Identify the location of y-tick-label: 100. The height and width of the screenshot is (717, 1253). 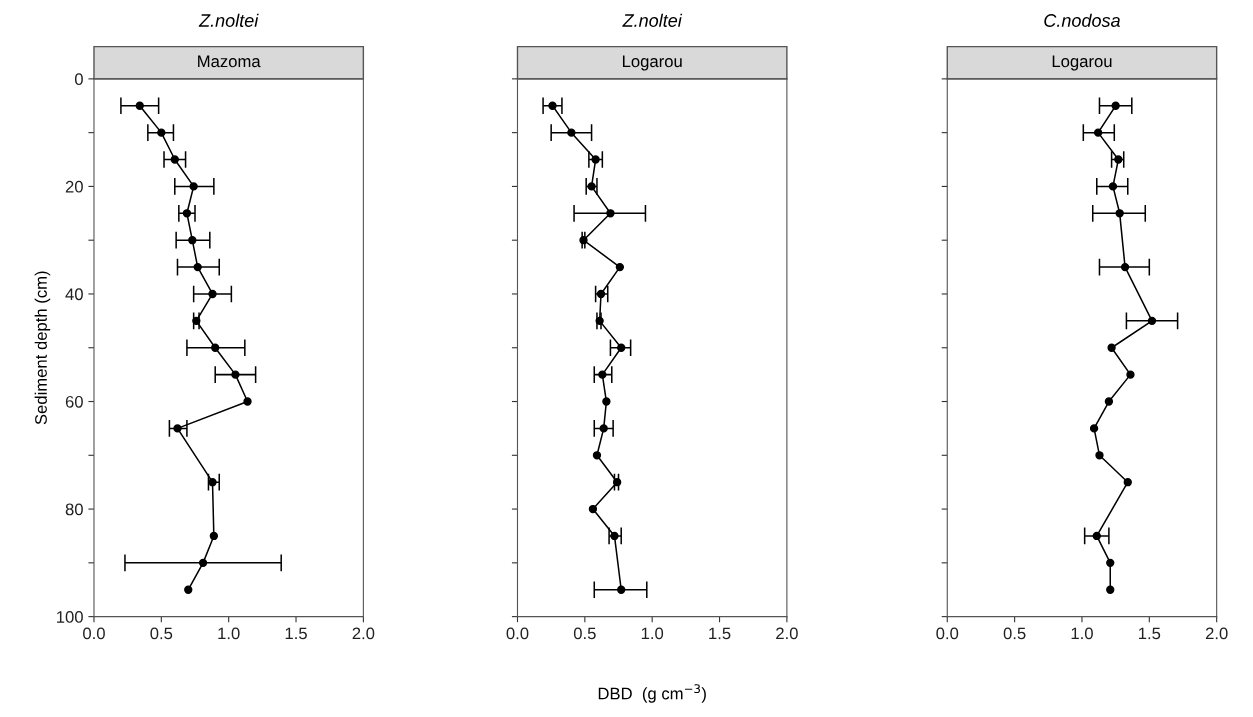
(70, 617).